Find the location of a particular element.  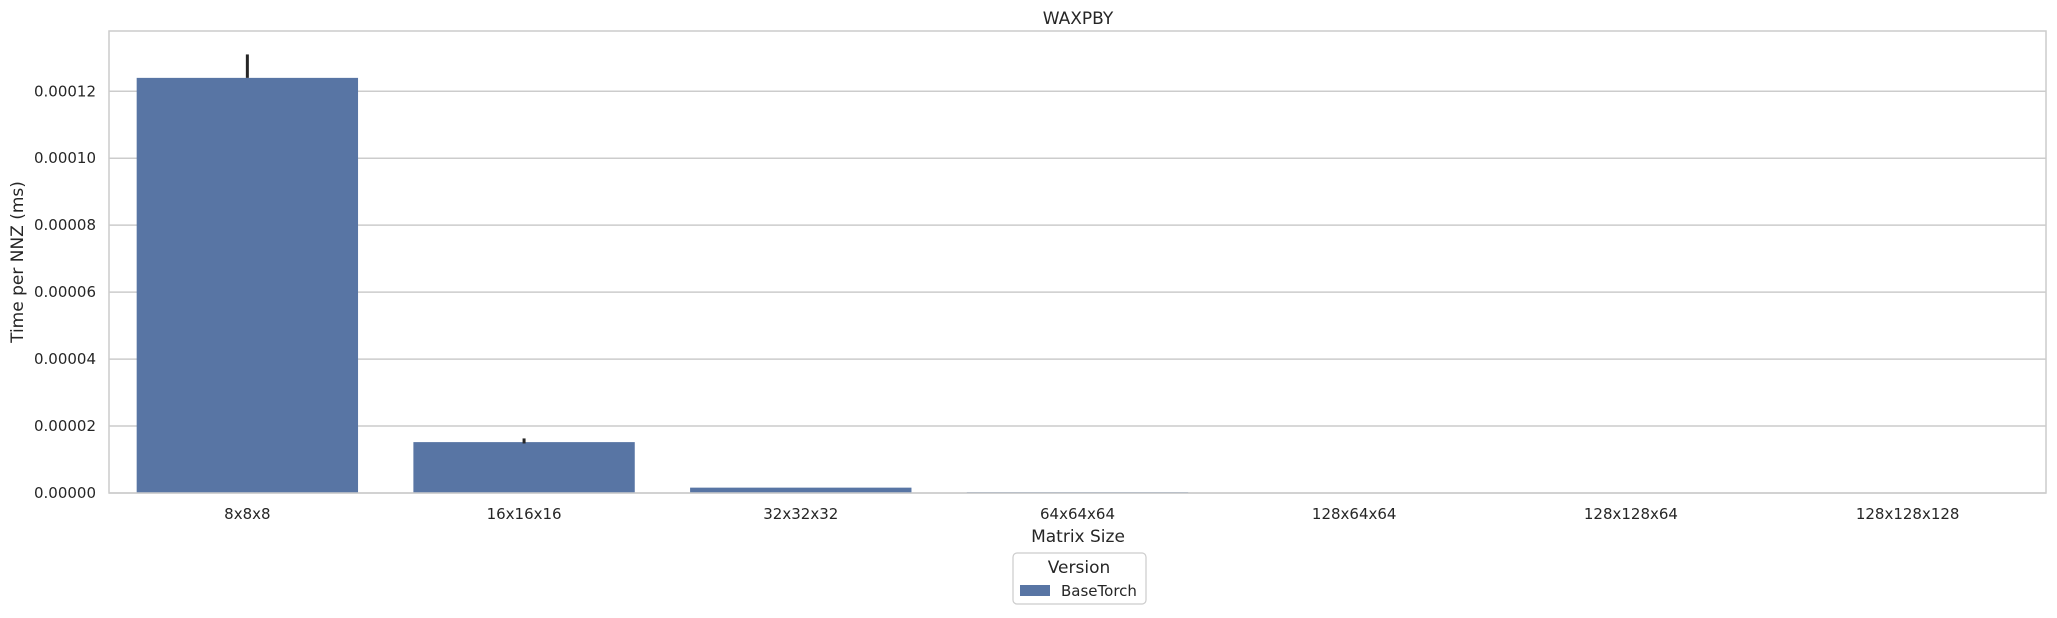

y-tick-label: 0.00002 is located at coordinates (65, 426).